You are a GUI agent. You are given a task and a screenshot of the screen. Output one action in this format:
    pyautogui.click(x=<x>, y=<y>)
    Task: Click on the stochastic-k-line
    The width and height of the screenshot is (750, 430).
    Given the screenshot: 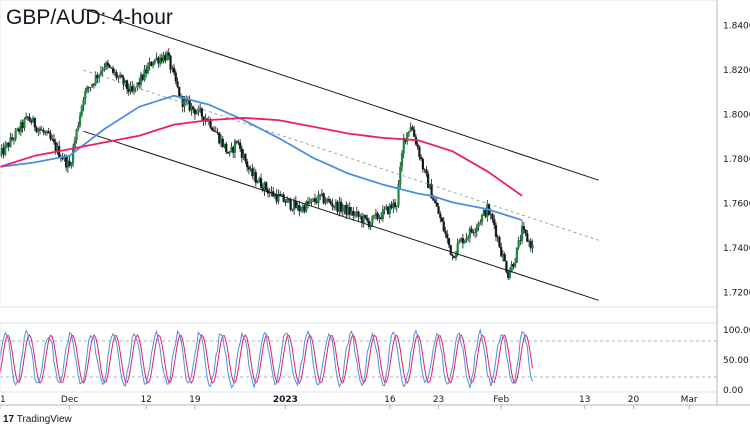 What is the action you would take?
    pyautogui.click(x=266, y=358)
    